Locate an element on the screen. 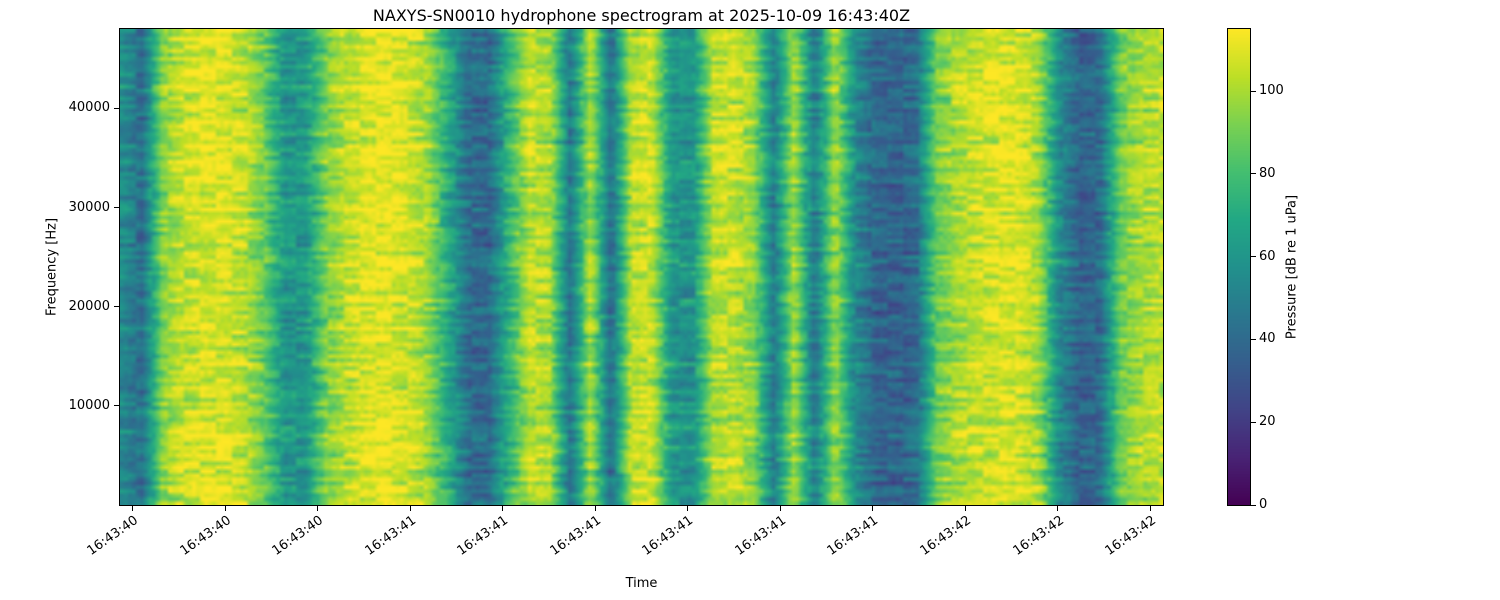 Image resolution: width=1500 pixels, height=600 pixels. colorbar-tick-label: 100 is located at coordinates (1271, 91).